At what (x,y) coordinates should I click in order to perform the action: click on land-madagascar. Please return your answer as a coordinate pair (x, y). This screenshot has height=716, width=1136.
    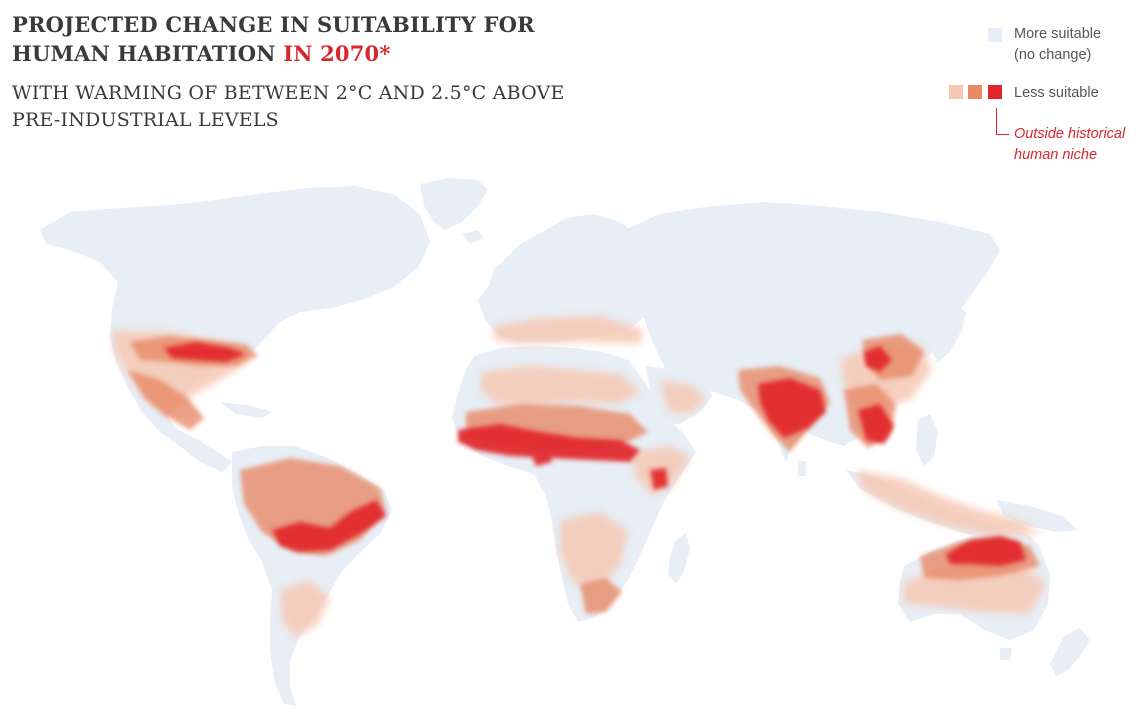
    Looking at the image, I should click on (679, 559).